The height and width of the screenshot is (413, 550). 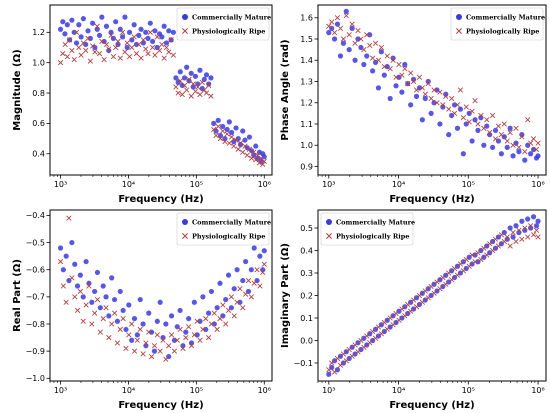 I want to click on x-tick-label: 10³, so click(x=328, y=390).